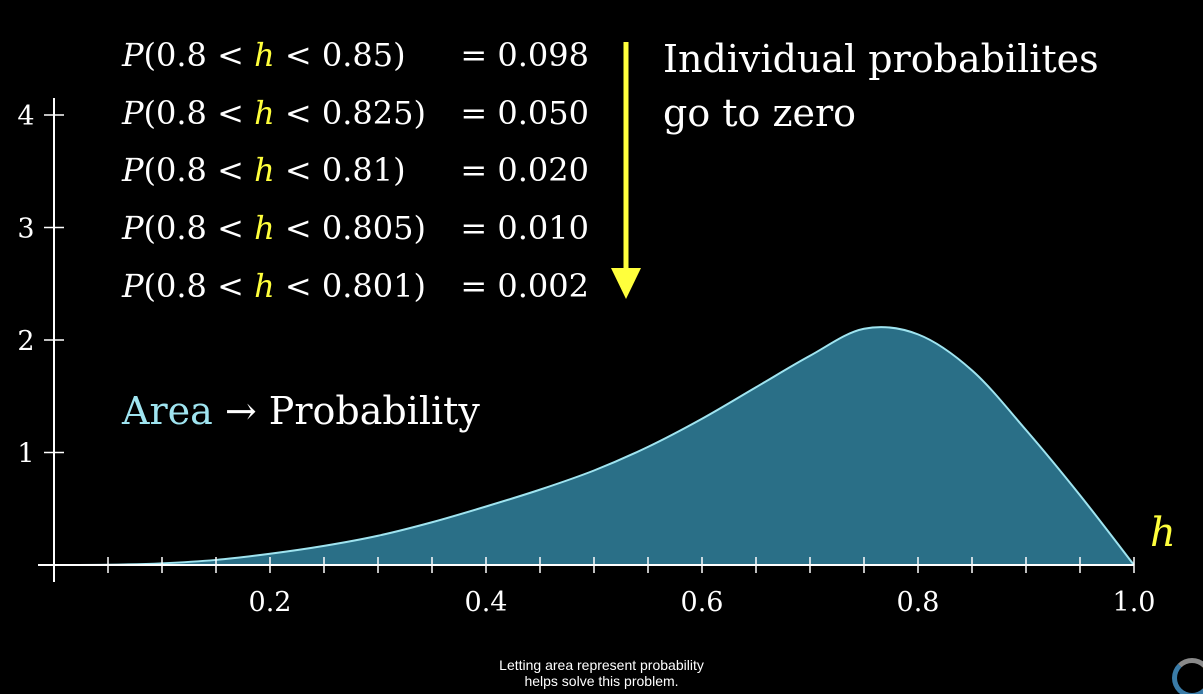 The height and width of the screenshot is (694, 1203). I want to click on probability-value: = 0.010, so click(524, 228).